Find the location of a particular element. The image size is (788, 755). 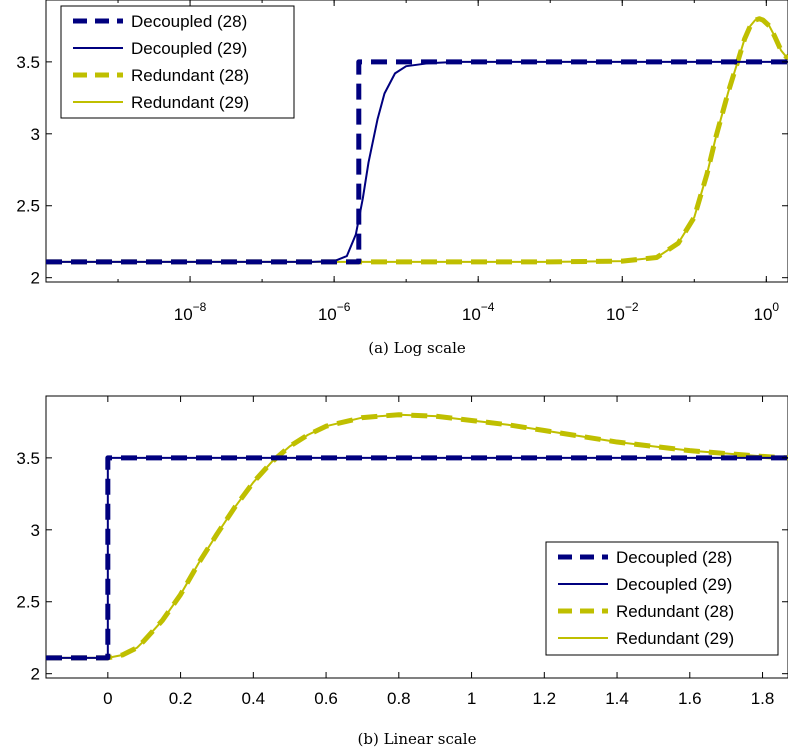

x-tick-label: 0.4 is located at coordinates (254, 698).